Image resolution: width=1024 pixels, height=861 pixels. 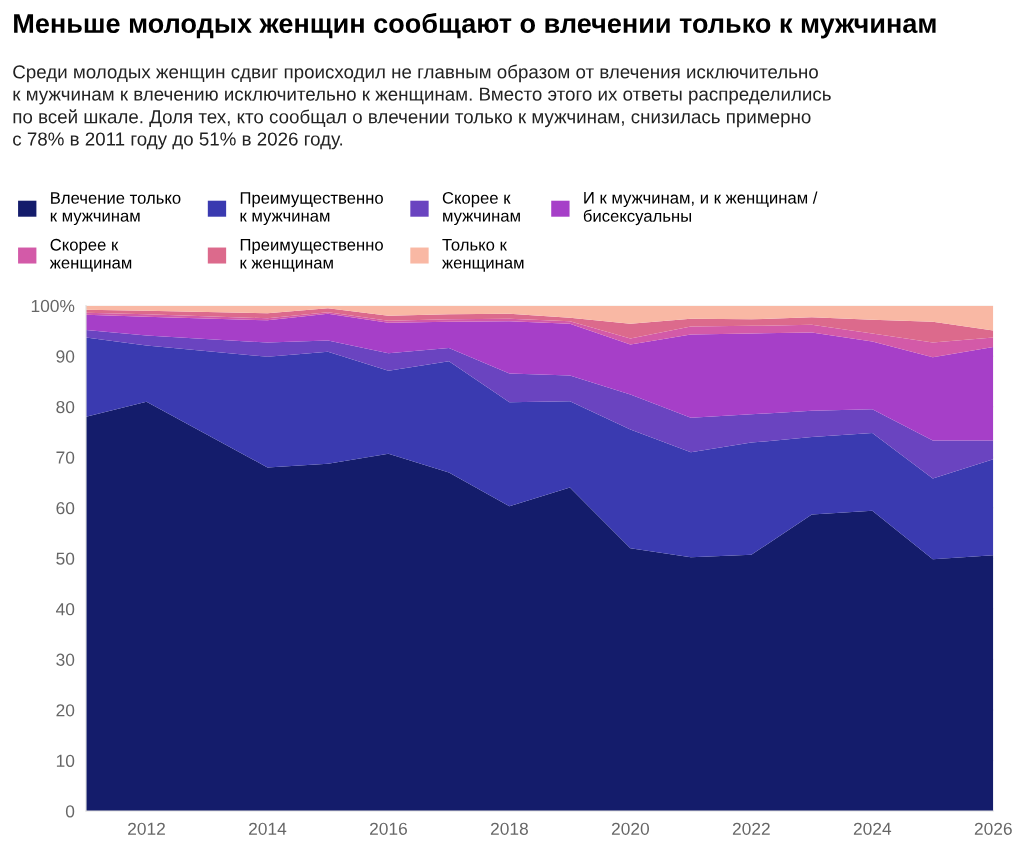 What do you see at coordinates (422, 107) in the screenshot?
I see `chart-subtitle: Среди молодых женщин сдвиг происходил не главным образом от влечения исключительно к мужчинам к влечению исключительно к женщинам. Вместо этого их ответы распределились по всей шкале. Доля тех, кто сообщал о влечении только к мужчинам, снизилась примерно с 78% в 2011 году до 51% в 2026 году.` at bounding box center [422, 107].